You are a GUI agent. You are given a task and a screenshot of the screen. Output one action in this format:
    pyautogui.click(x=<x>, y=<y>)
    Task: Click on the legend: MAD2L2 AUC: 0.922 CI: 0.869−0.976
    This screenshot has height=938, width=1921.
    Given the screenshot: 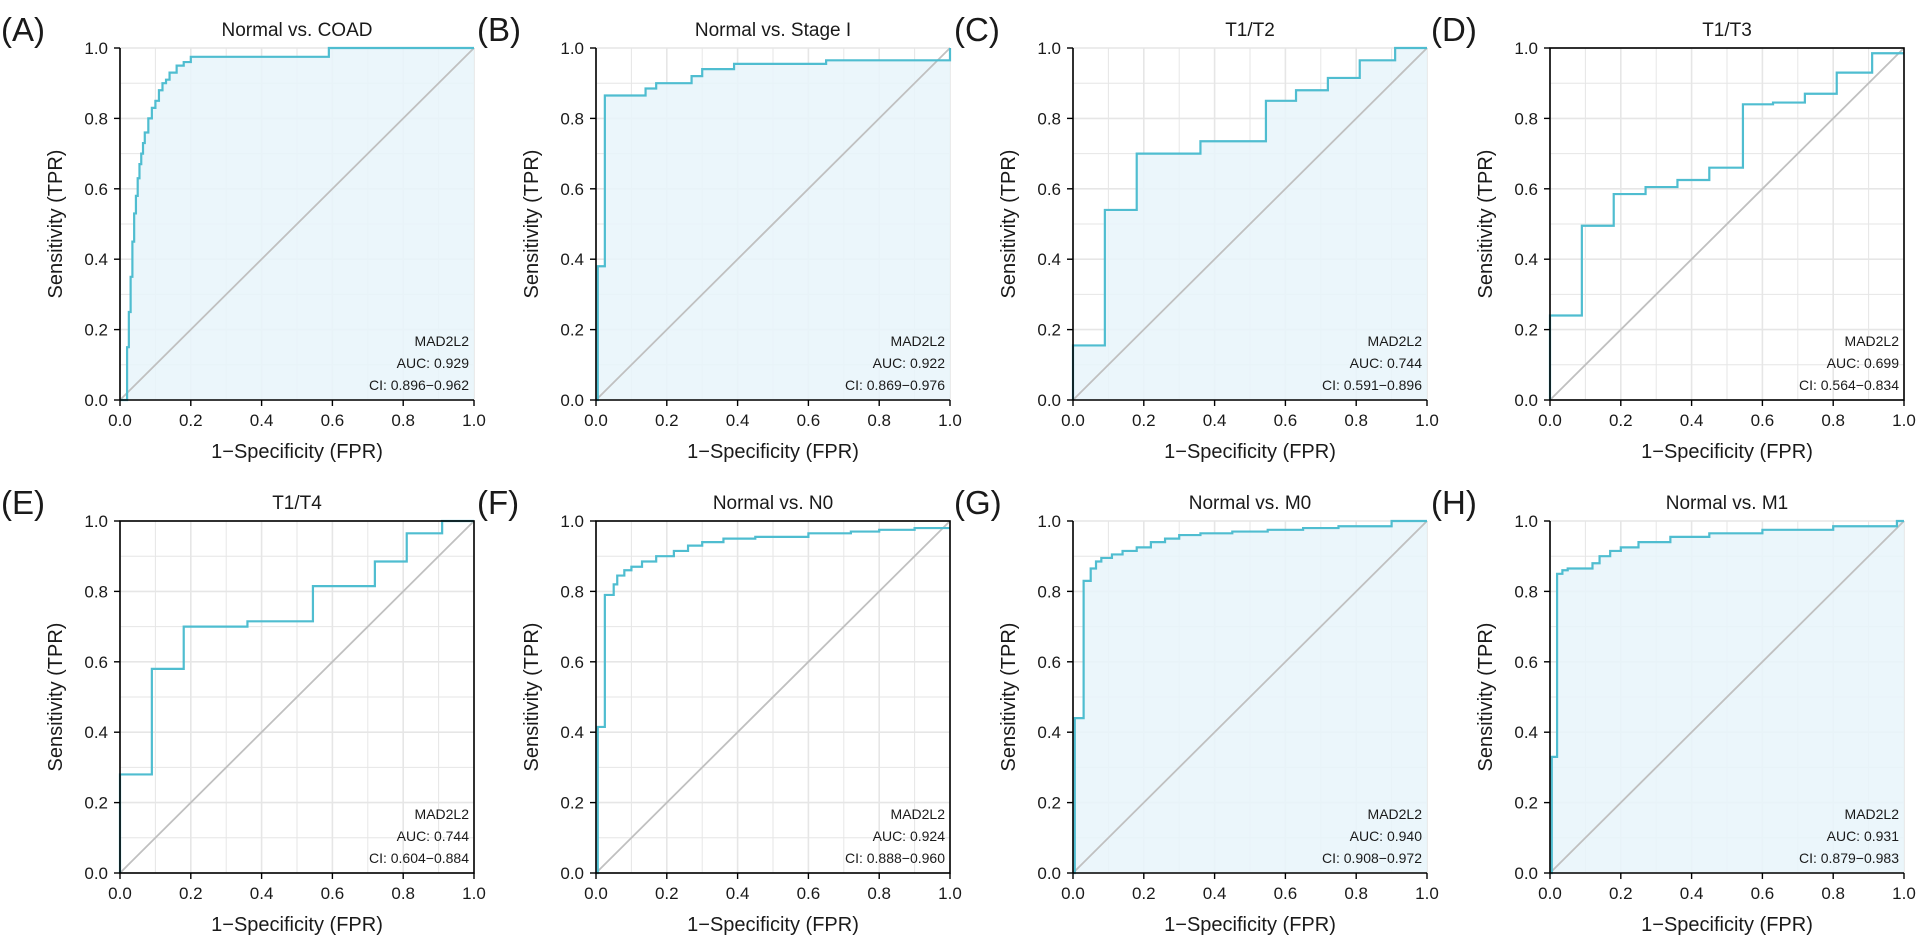 What is the action you would take?
    pyautogui.click(x=895, y=363)
    